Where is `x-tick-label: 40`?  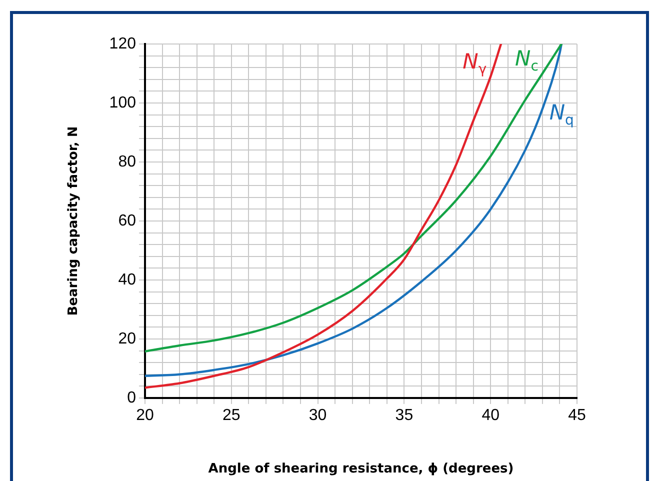 x-tick-label: 40 is located at coordinates (491, 415).